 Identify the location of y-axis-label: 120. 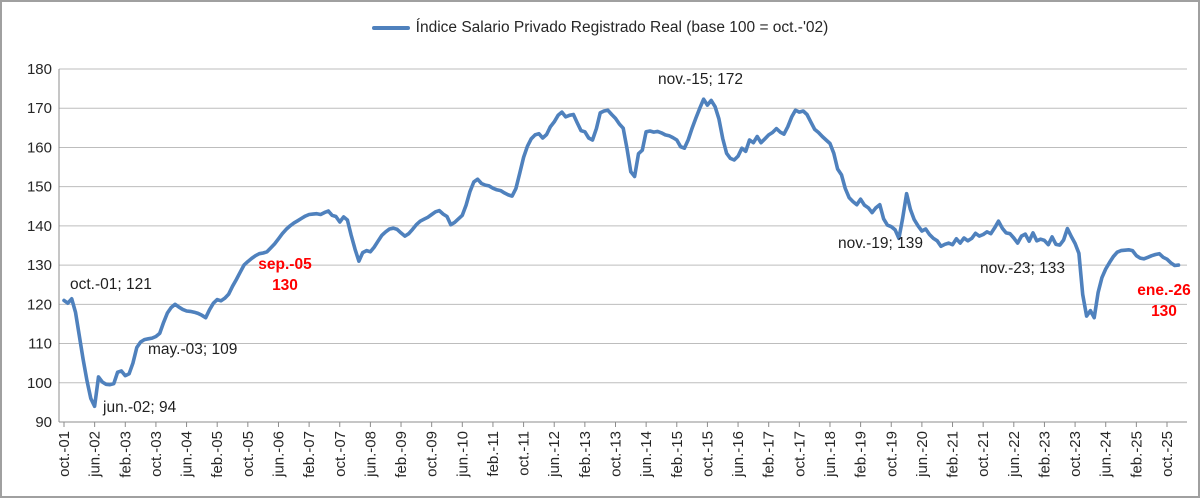
(39, 304).